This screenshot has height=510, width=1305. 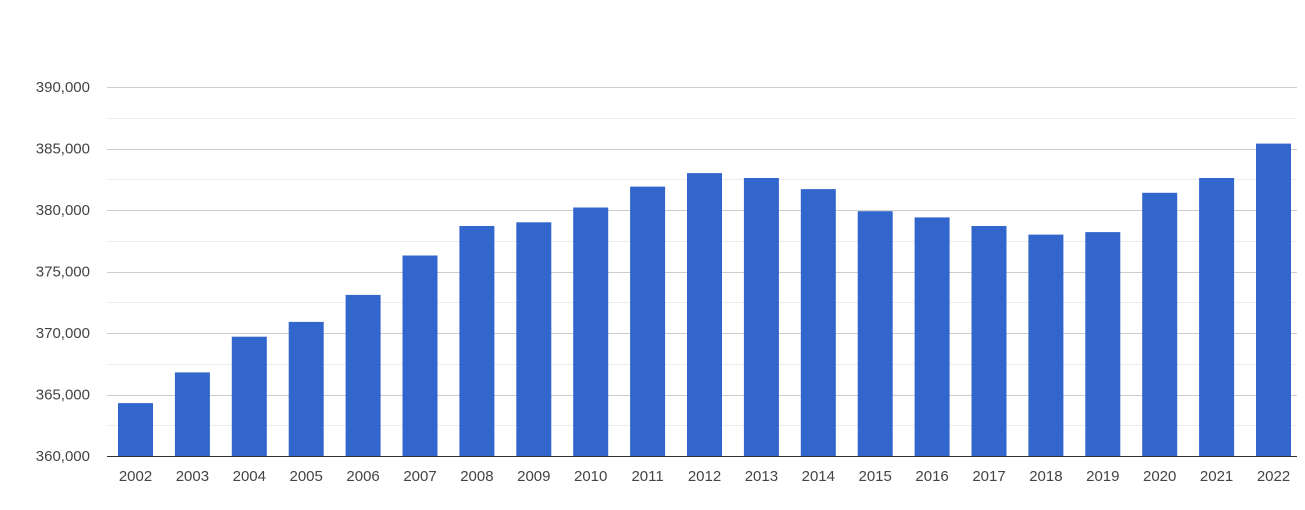 What do you see at coordinates (192, 414) in the screenshot?
I see `bar-2003` at bounding box center [192, 414].